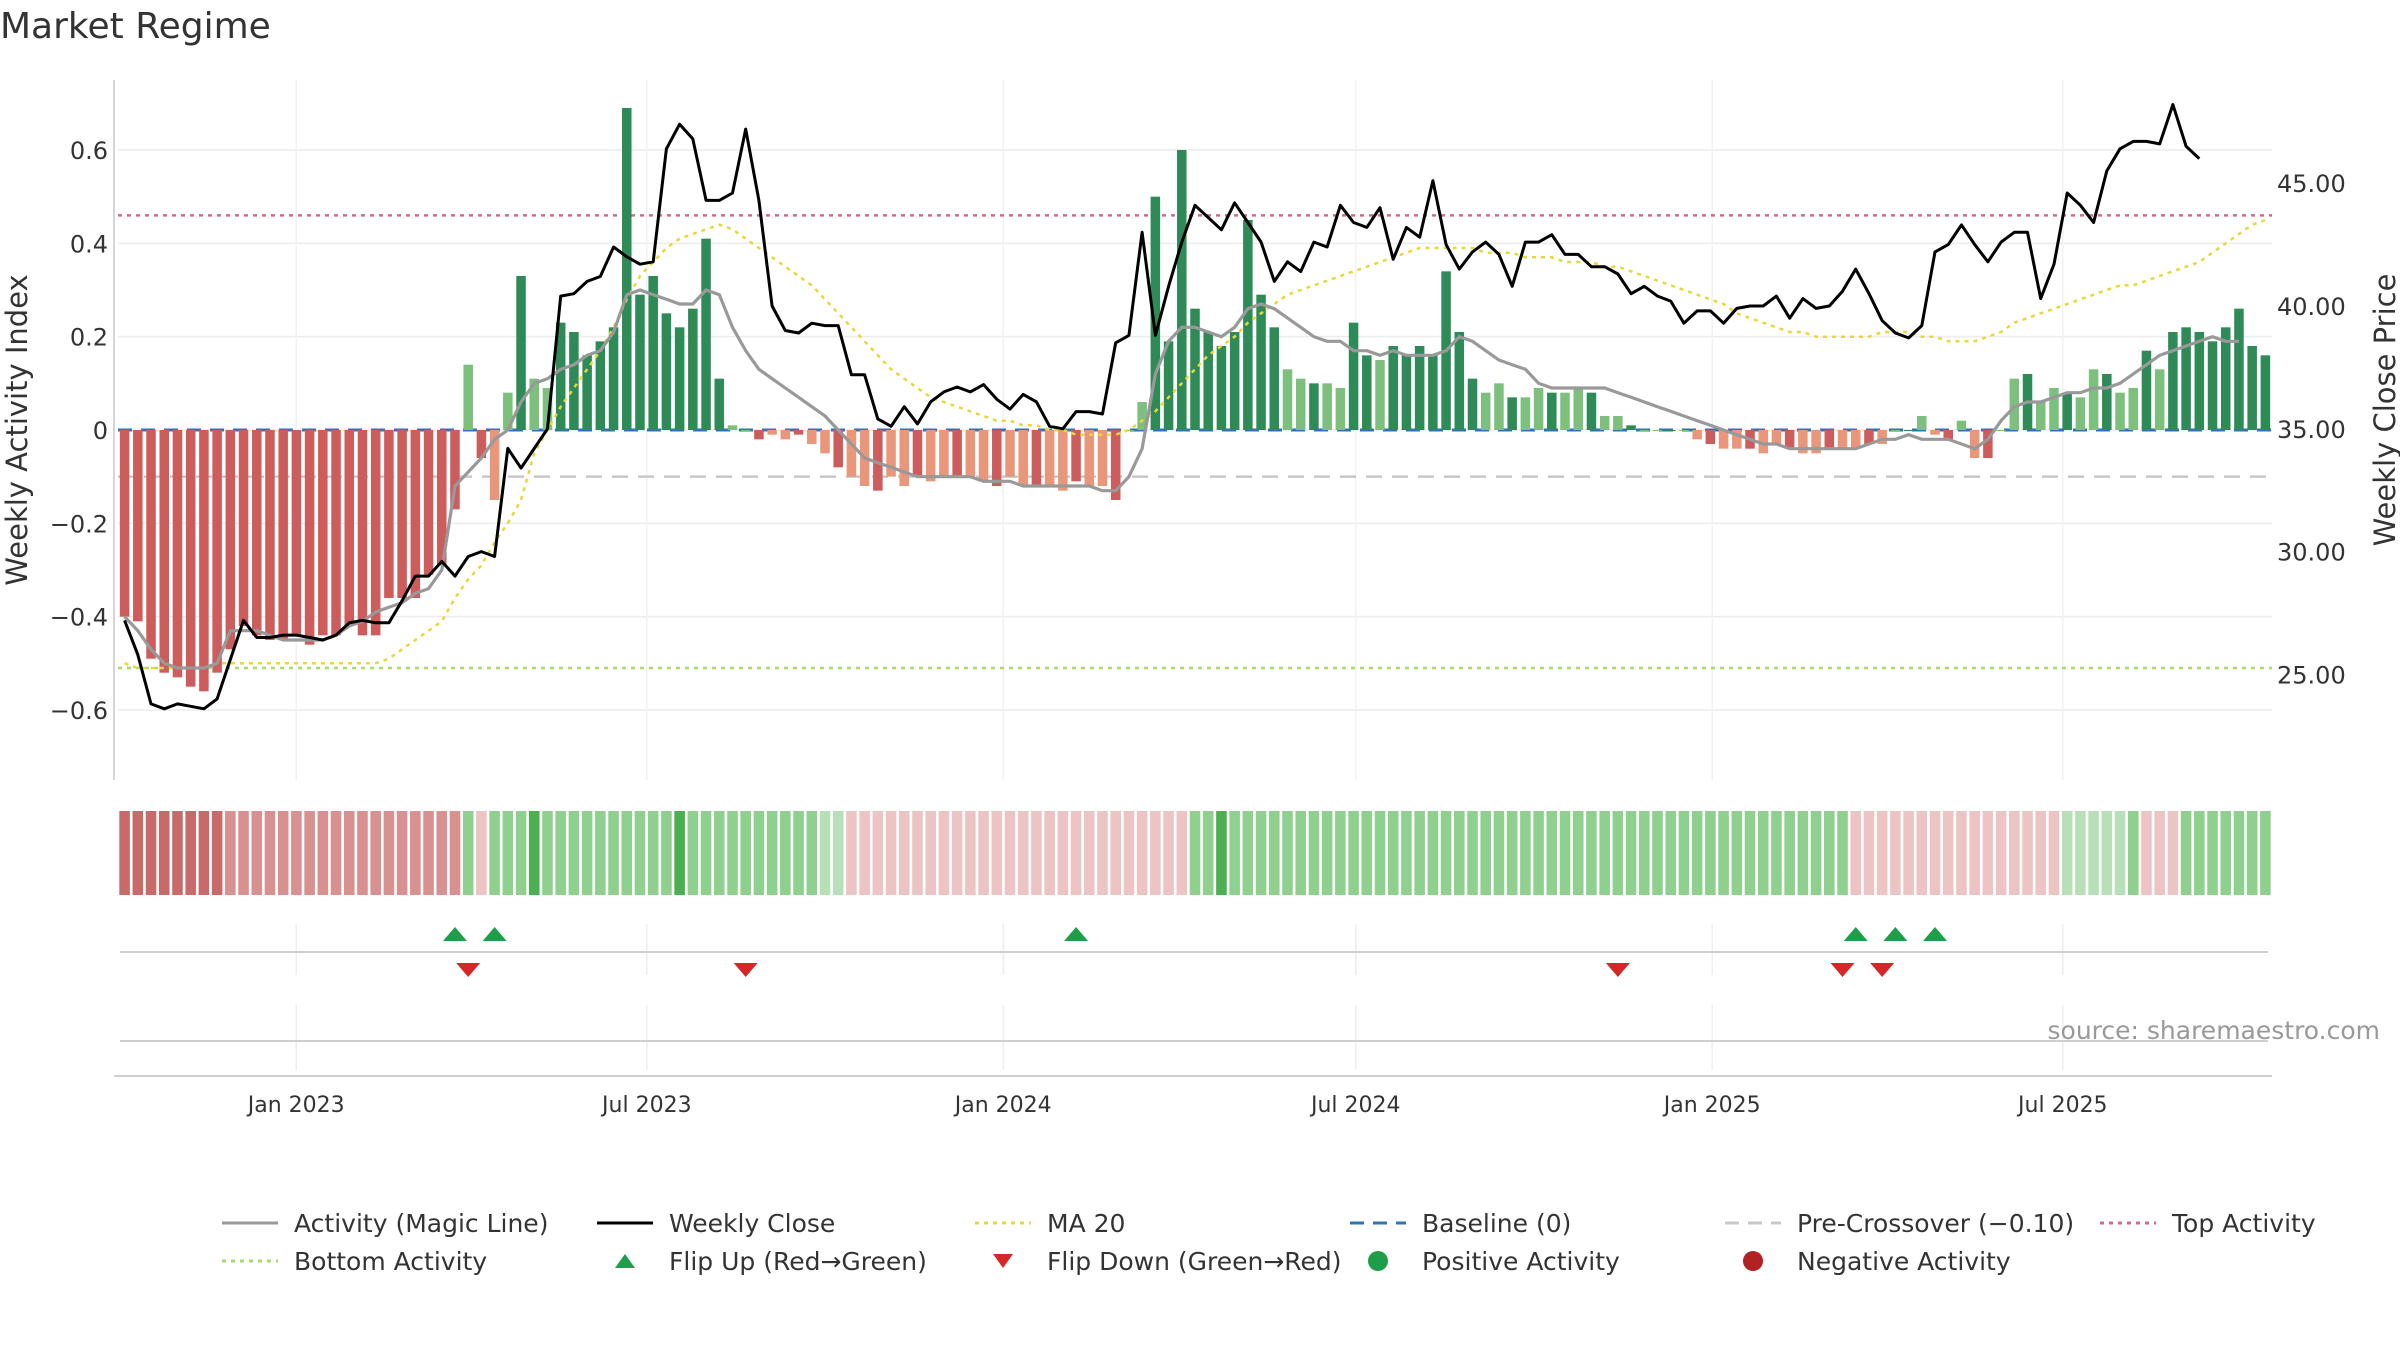 This screenshot has width=2400, height=1350. What do you see at coordinates (89, 151) in the screenshot?
I see `left-tick-label: 0.6` at bounding box center [89, 151].